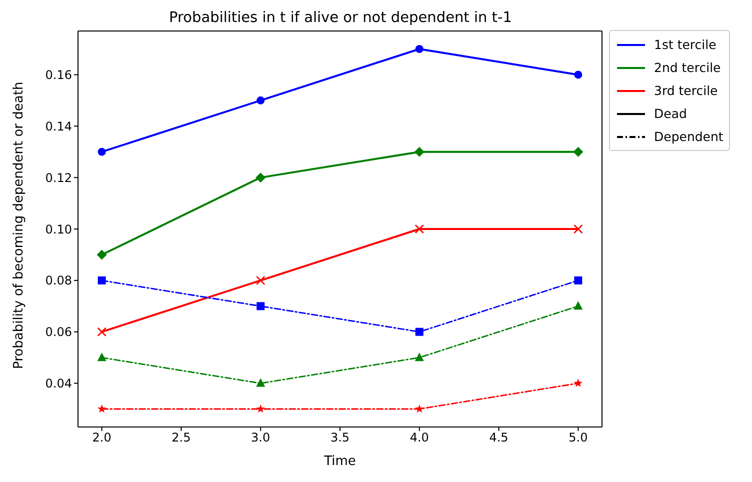 The image size is (752, 482). What do you see at coordinates (687, 67) in the screenshot?
I see `legend-label: 2nd tercile` at bounding box center [687, 67].